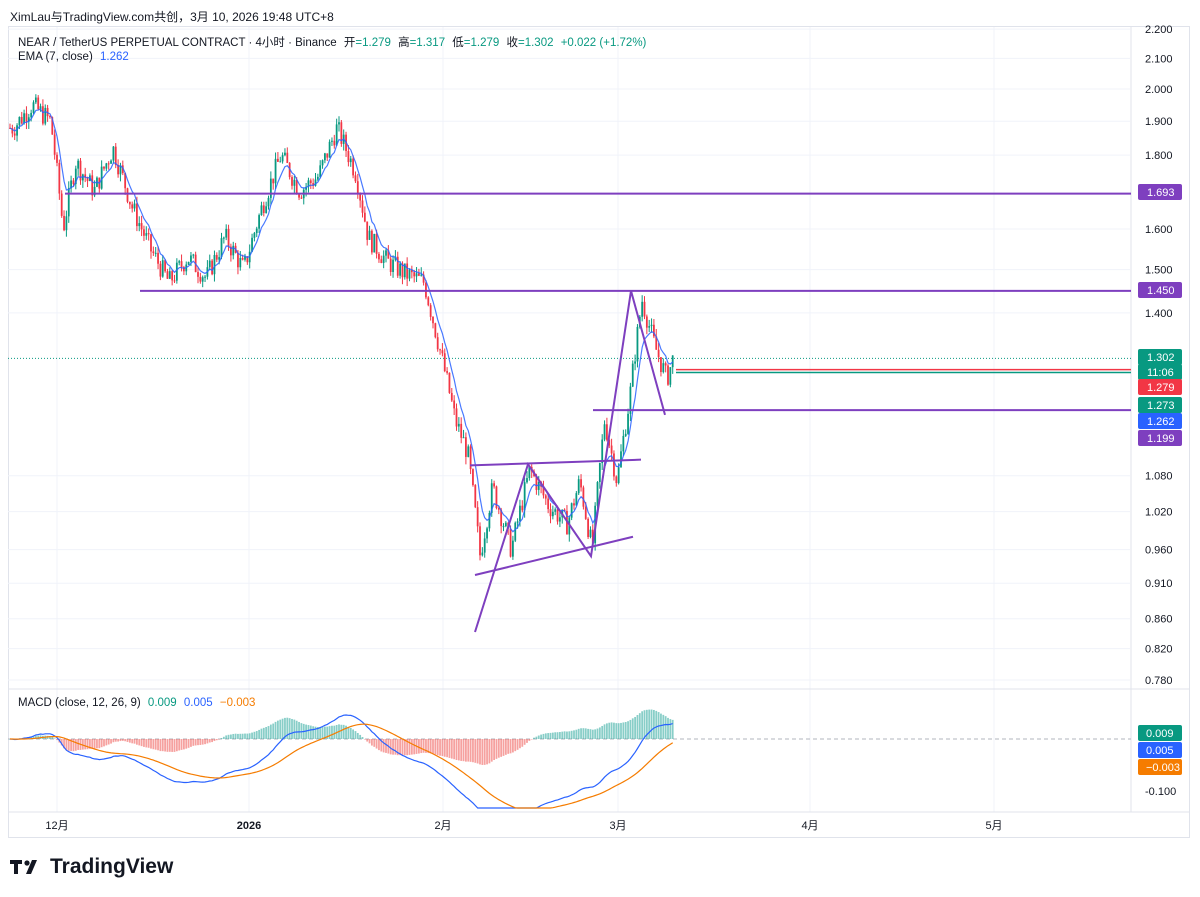 This screenshot has width=1200, height=897. I want to click on ema-value: 1.262, so click(114, 57).